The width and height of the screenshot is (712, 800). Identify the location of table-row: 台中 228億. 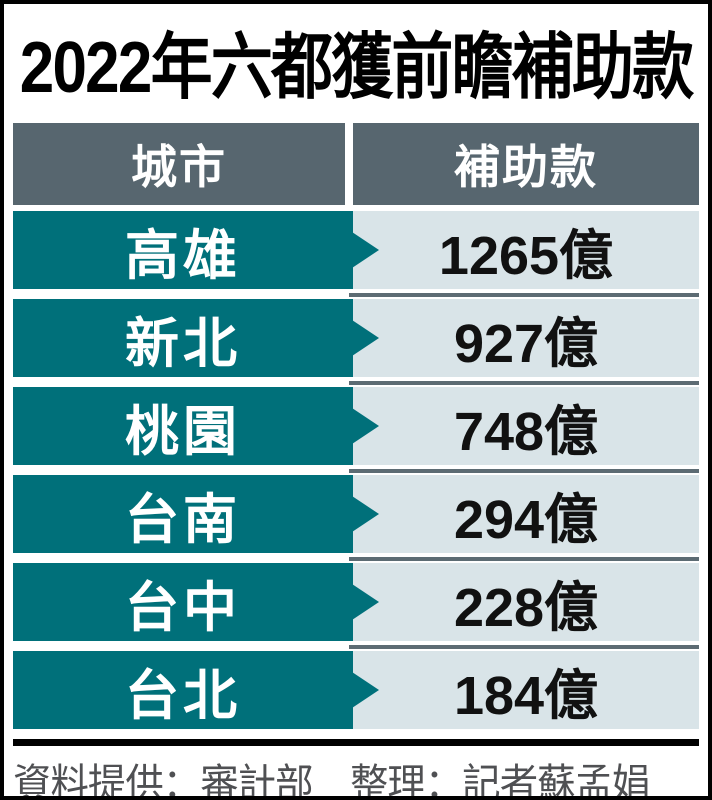
(356, 606).